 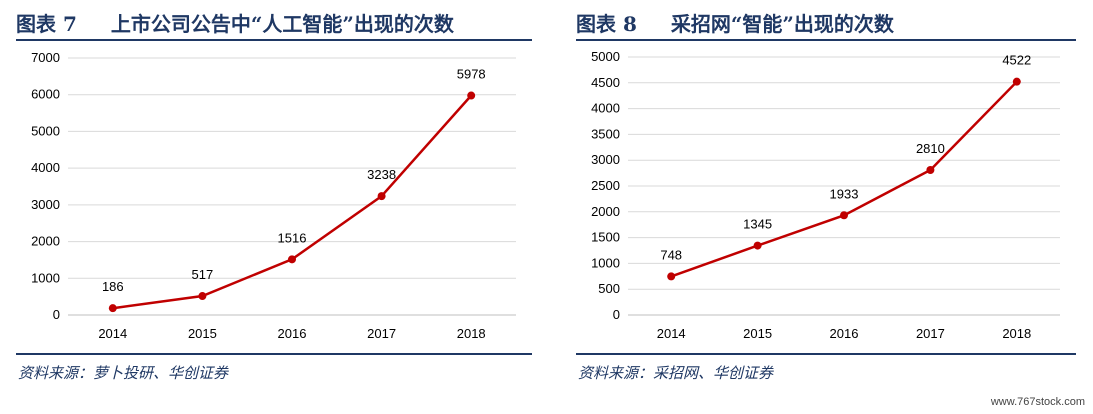 I want to click on source-note: 资料来源：采招网、华创证券, so click(x=676, y=373).